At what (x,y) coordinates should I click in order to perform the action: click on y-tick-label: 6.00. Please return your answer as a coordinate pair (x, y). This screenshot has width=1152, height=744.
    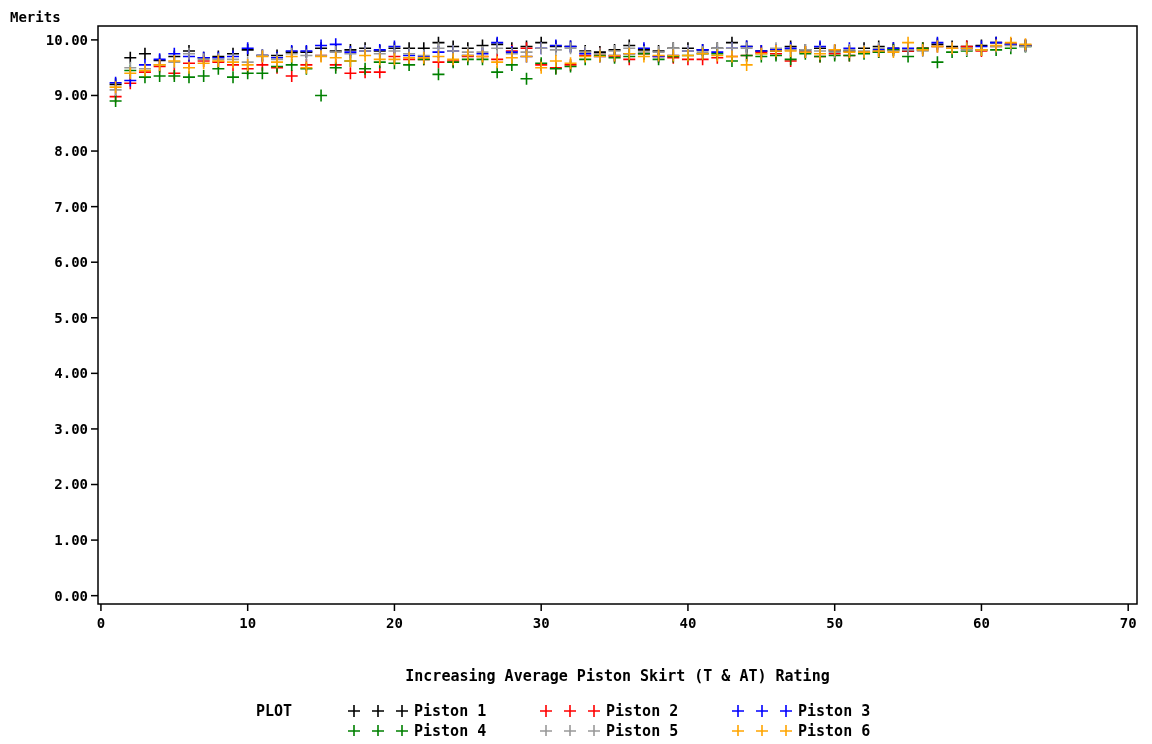
    Looking at the image, I should click on (71, 262).